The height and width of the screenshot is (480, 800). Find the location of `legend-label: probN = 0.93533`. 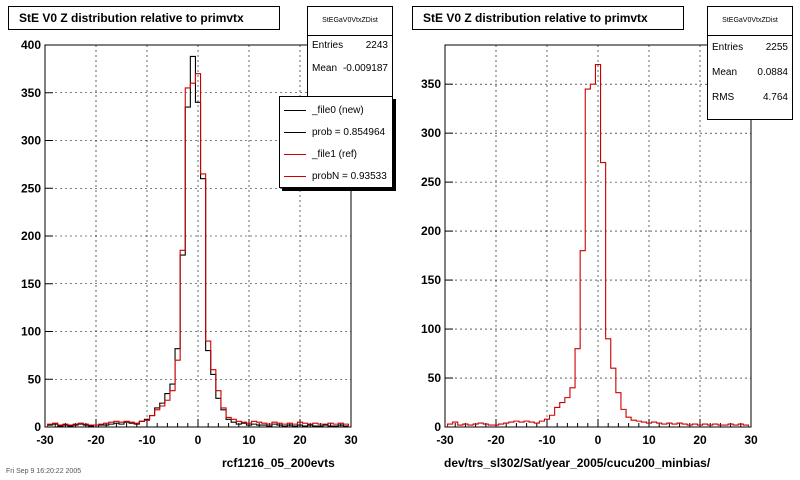

legend-label: probN = 0.93533 is located at coordinates (349, 176).